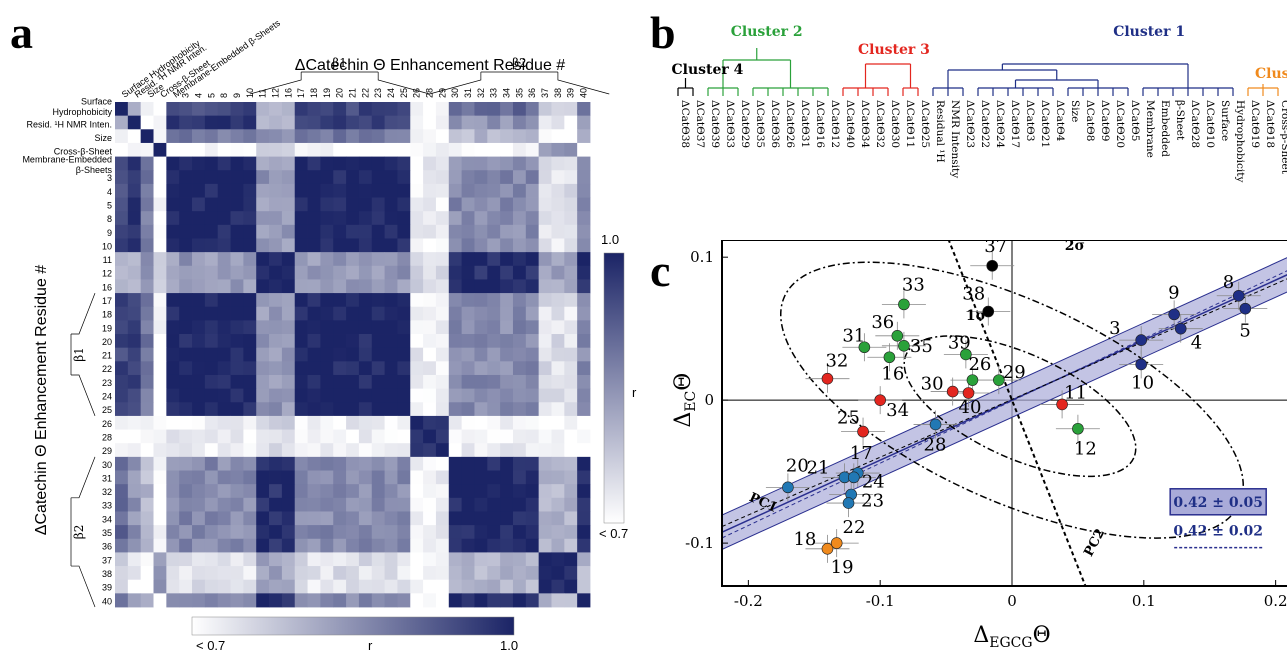 The width and height of the screenshot is (1287, 652). What do you see at coordinates (940, 131) in the screenshot?
I see `dendrogram-leaf-label: Residual ¹H` at bounding box center [940, 131].